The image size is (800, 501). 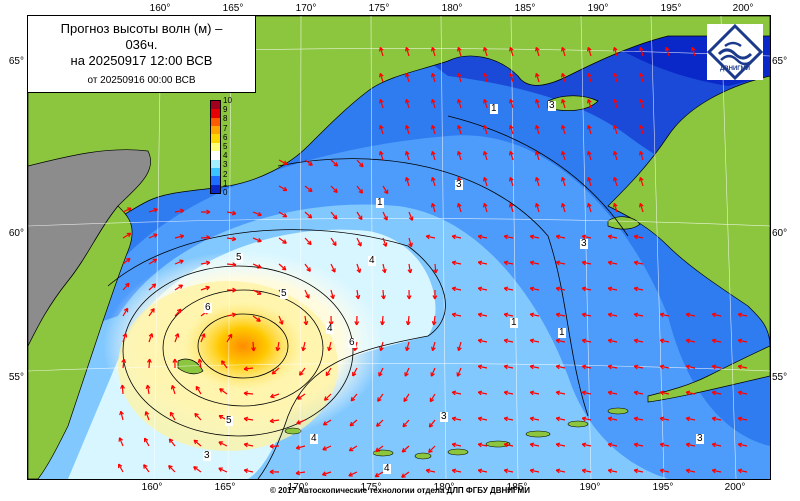 What do you see at coordinates (225, 165) in the screenshot?
I see `colorbar-tick-label: 3` at bounding box center [225, 165].